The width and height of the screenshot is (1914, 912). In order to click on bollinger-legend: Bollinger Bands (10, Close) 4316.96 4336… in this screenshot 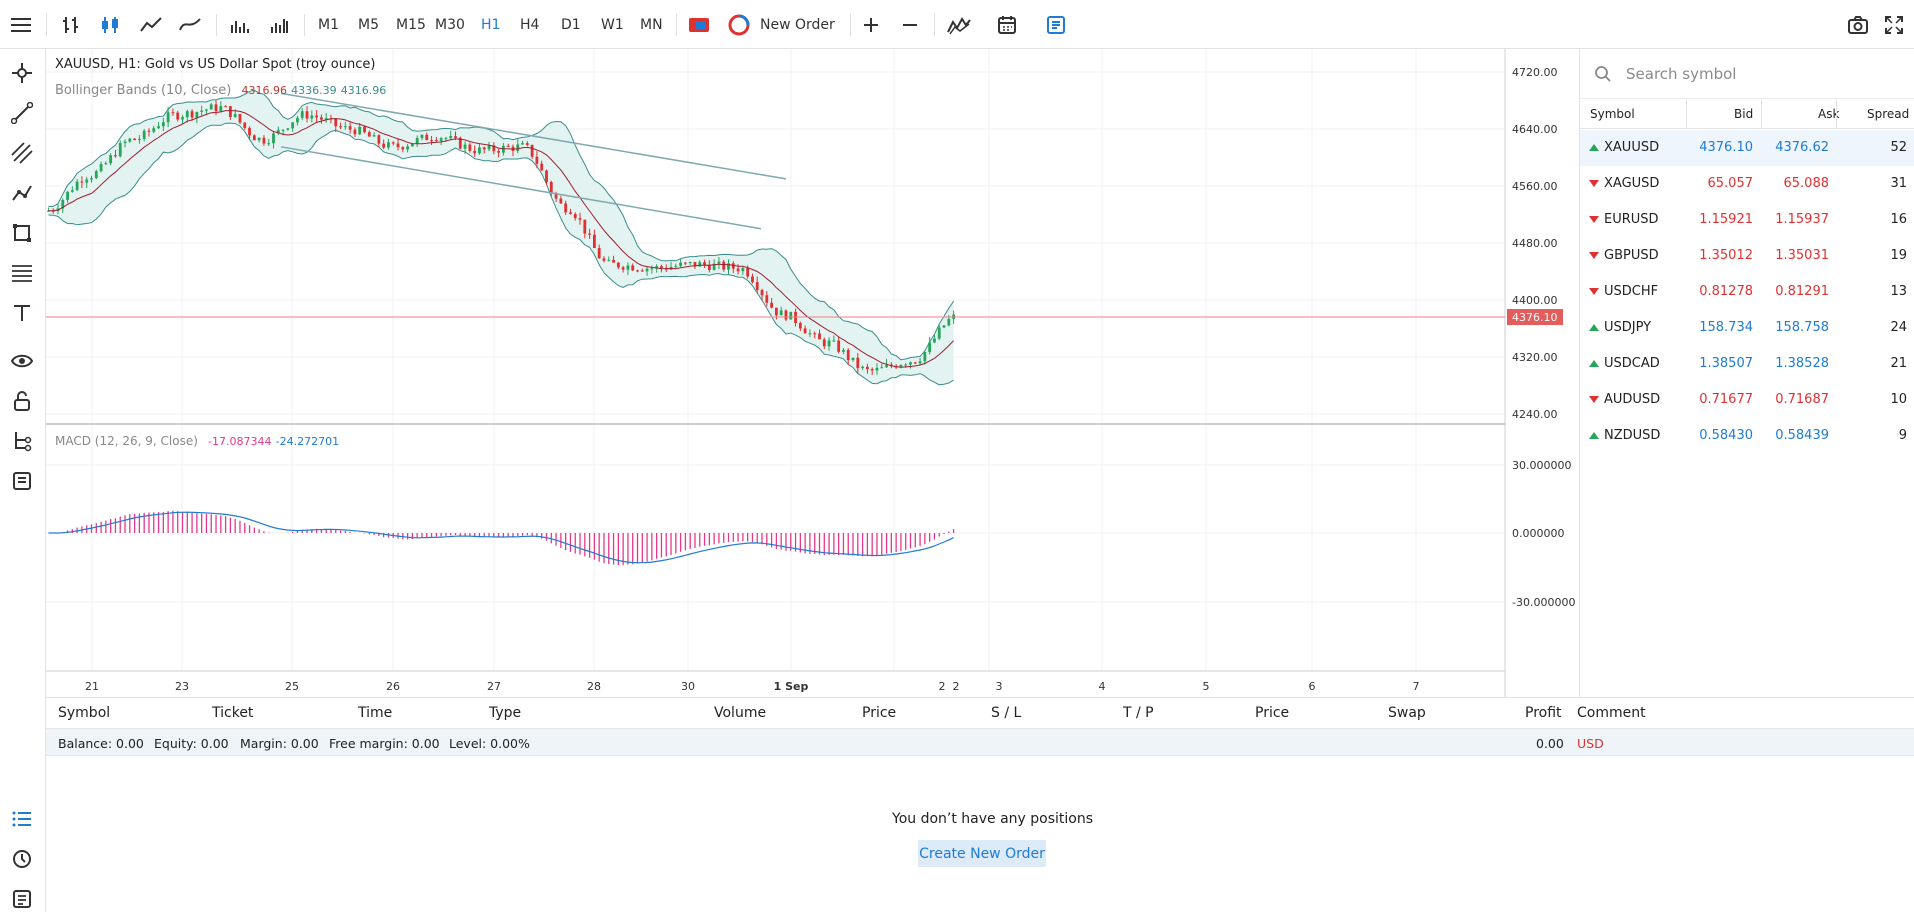, I will do `click(220, 90)`.